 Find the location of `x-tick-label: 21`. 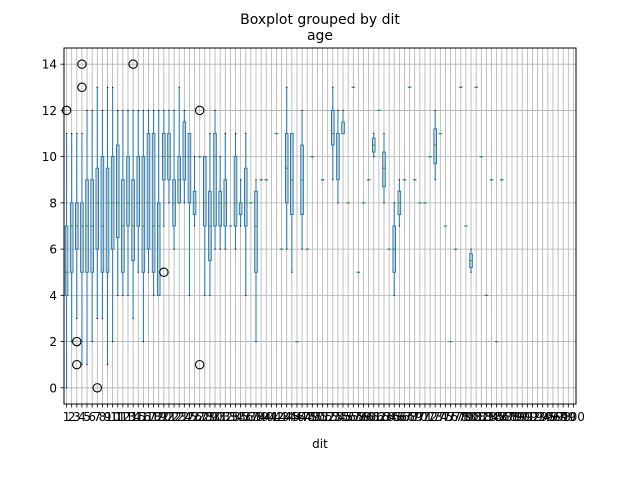

x-tick-label: 21 is located at coordinates (168, 417).